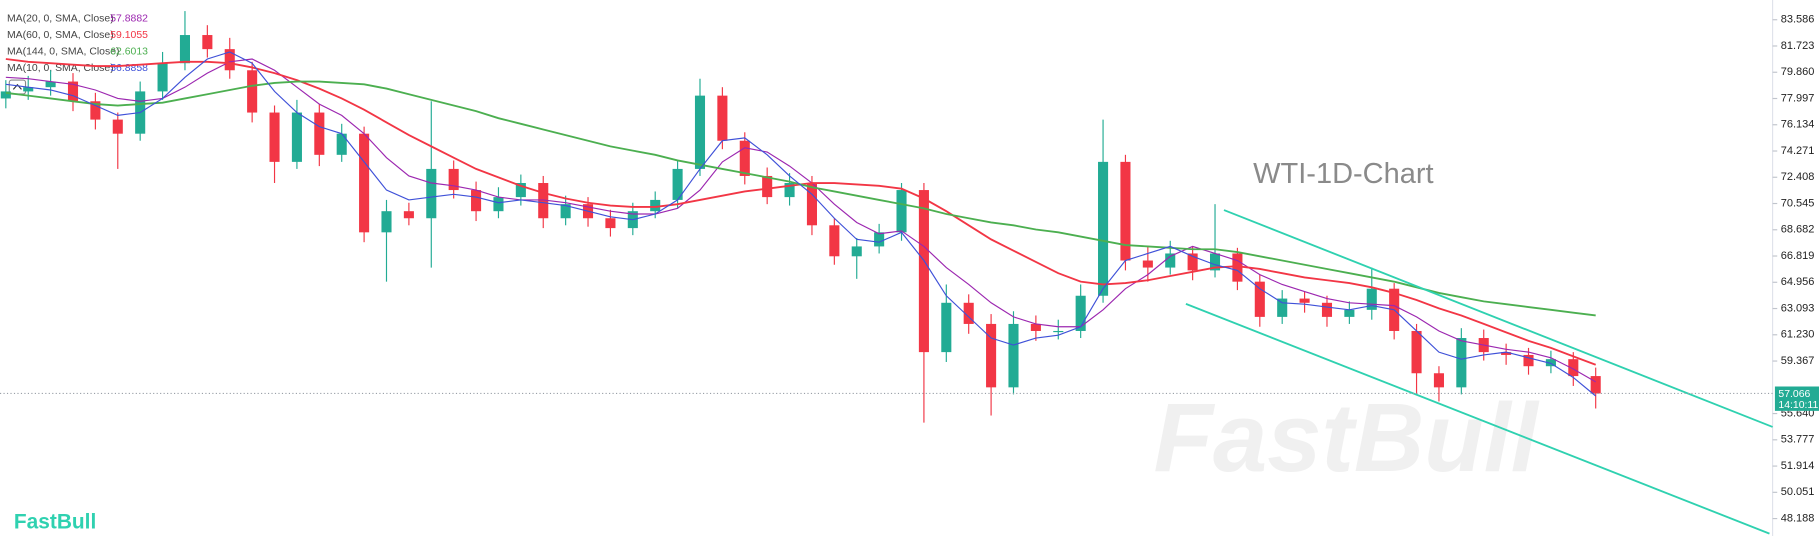 The width and height of the screenshot is (1819, 536). Describe the element at coordinates (60, 68) in the screenshot. I see `legend-label: MA(10, 0, SMA, Close)` at that location.